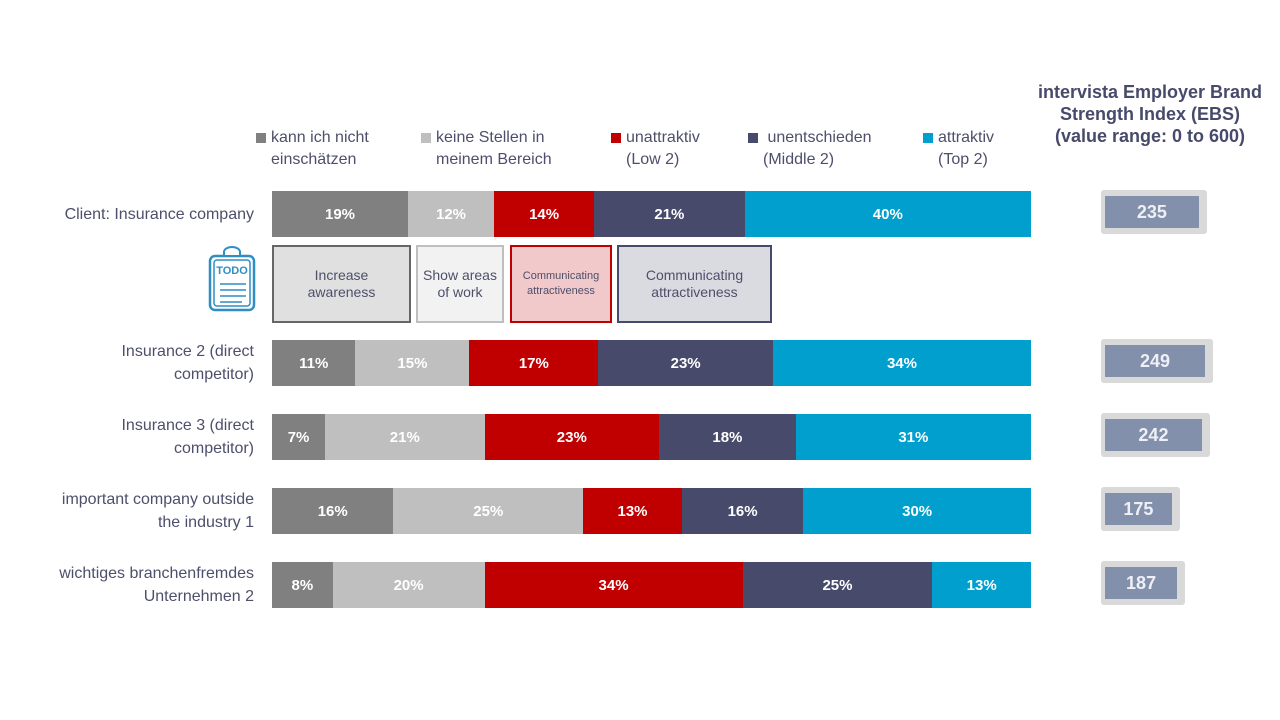 The image size is (1280, 720). I want to click on ebs-title-line: Strength Index (EBS), so click(1149, 114).